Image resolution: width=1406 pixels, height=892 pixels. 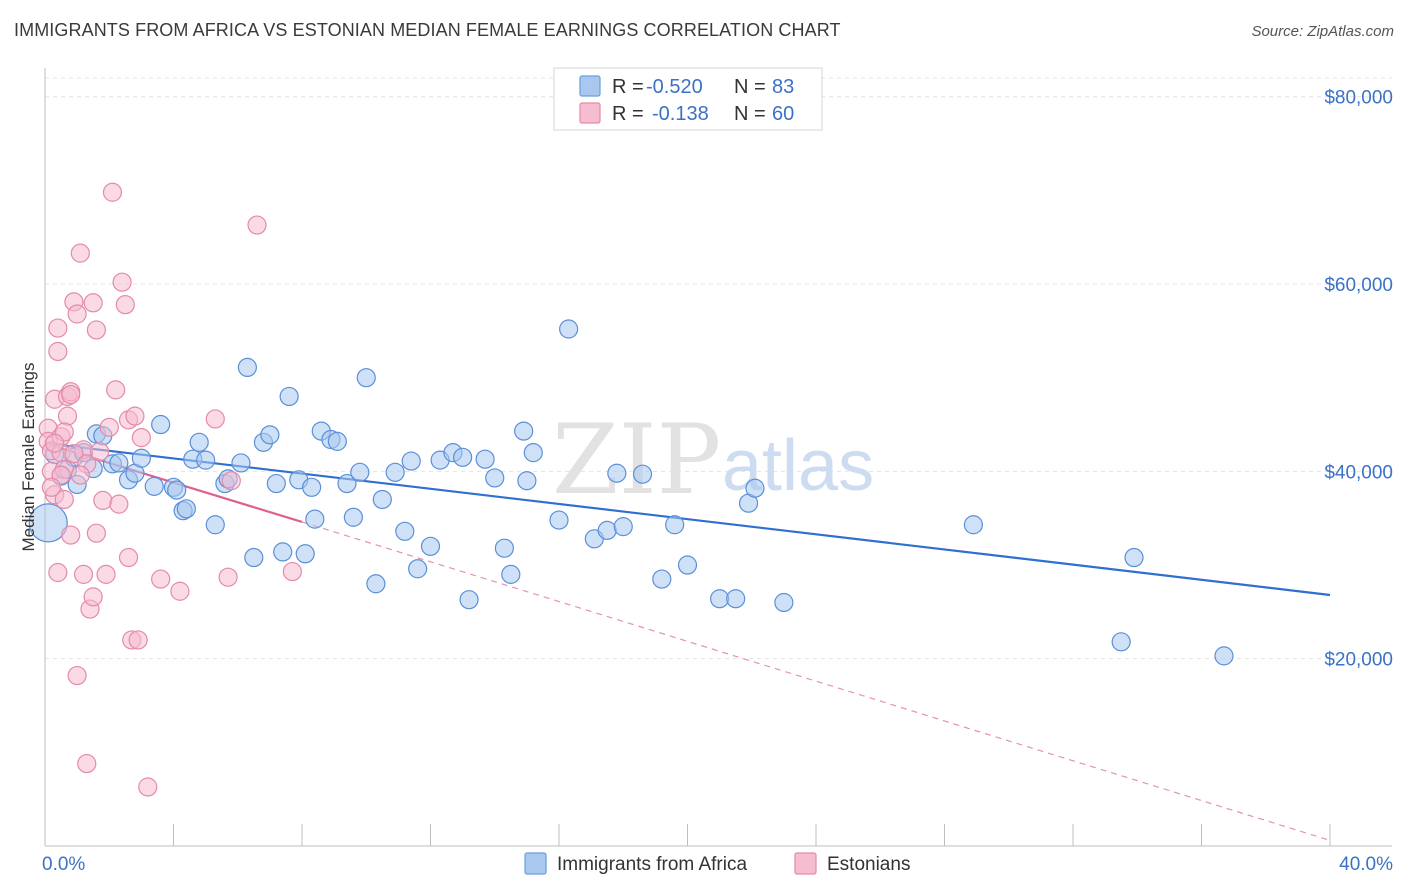 What do you see at coordinates (628, 87) in the screenshot?
I see `legend-r-label: R =` at bounding box center [628, 87].